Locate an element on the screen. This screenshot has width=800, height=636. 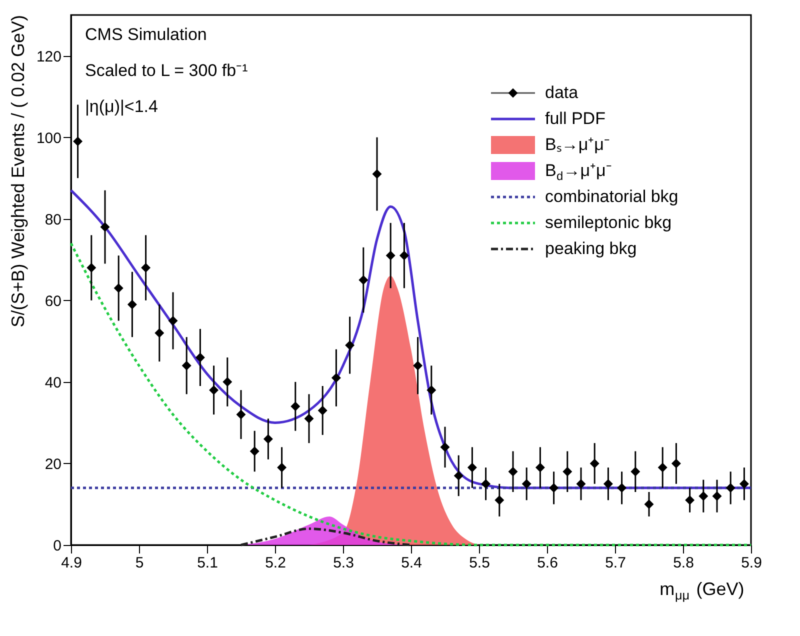
line-series is located at coordinates (326, 536).